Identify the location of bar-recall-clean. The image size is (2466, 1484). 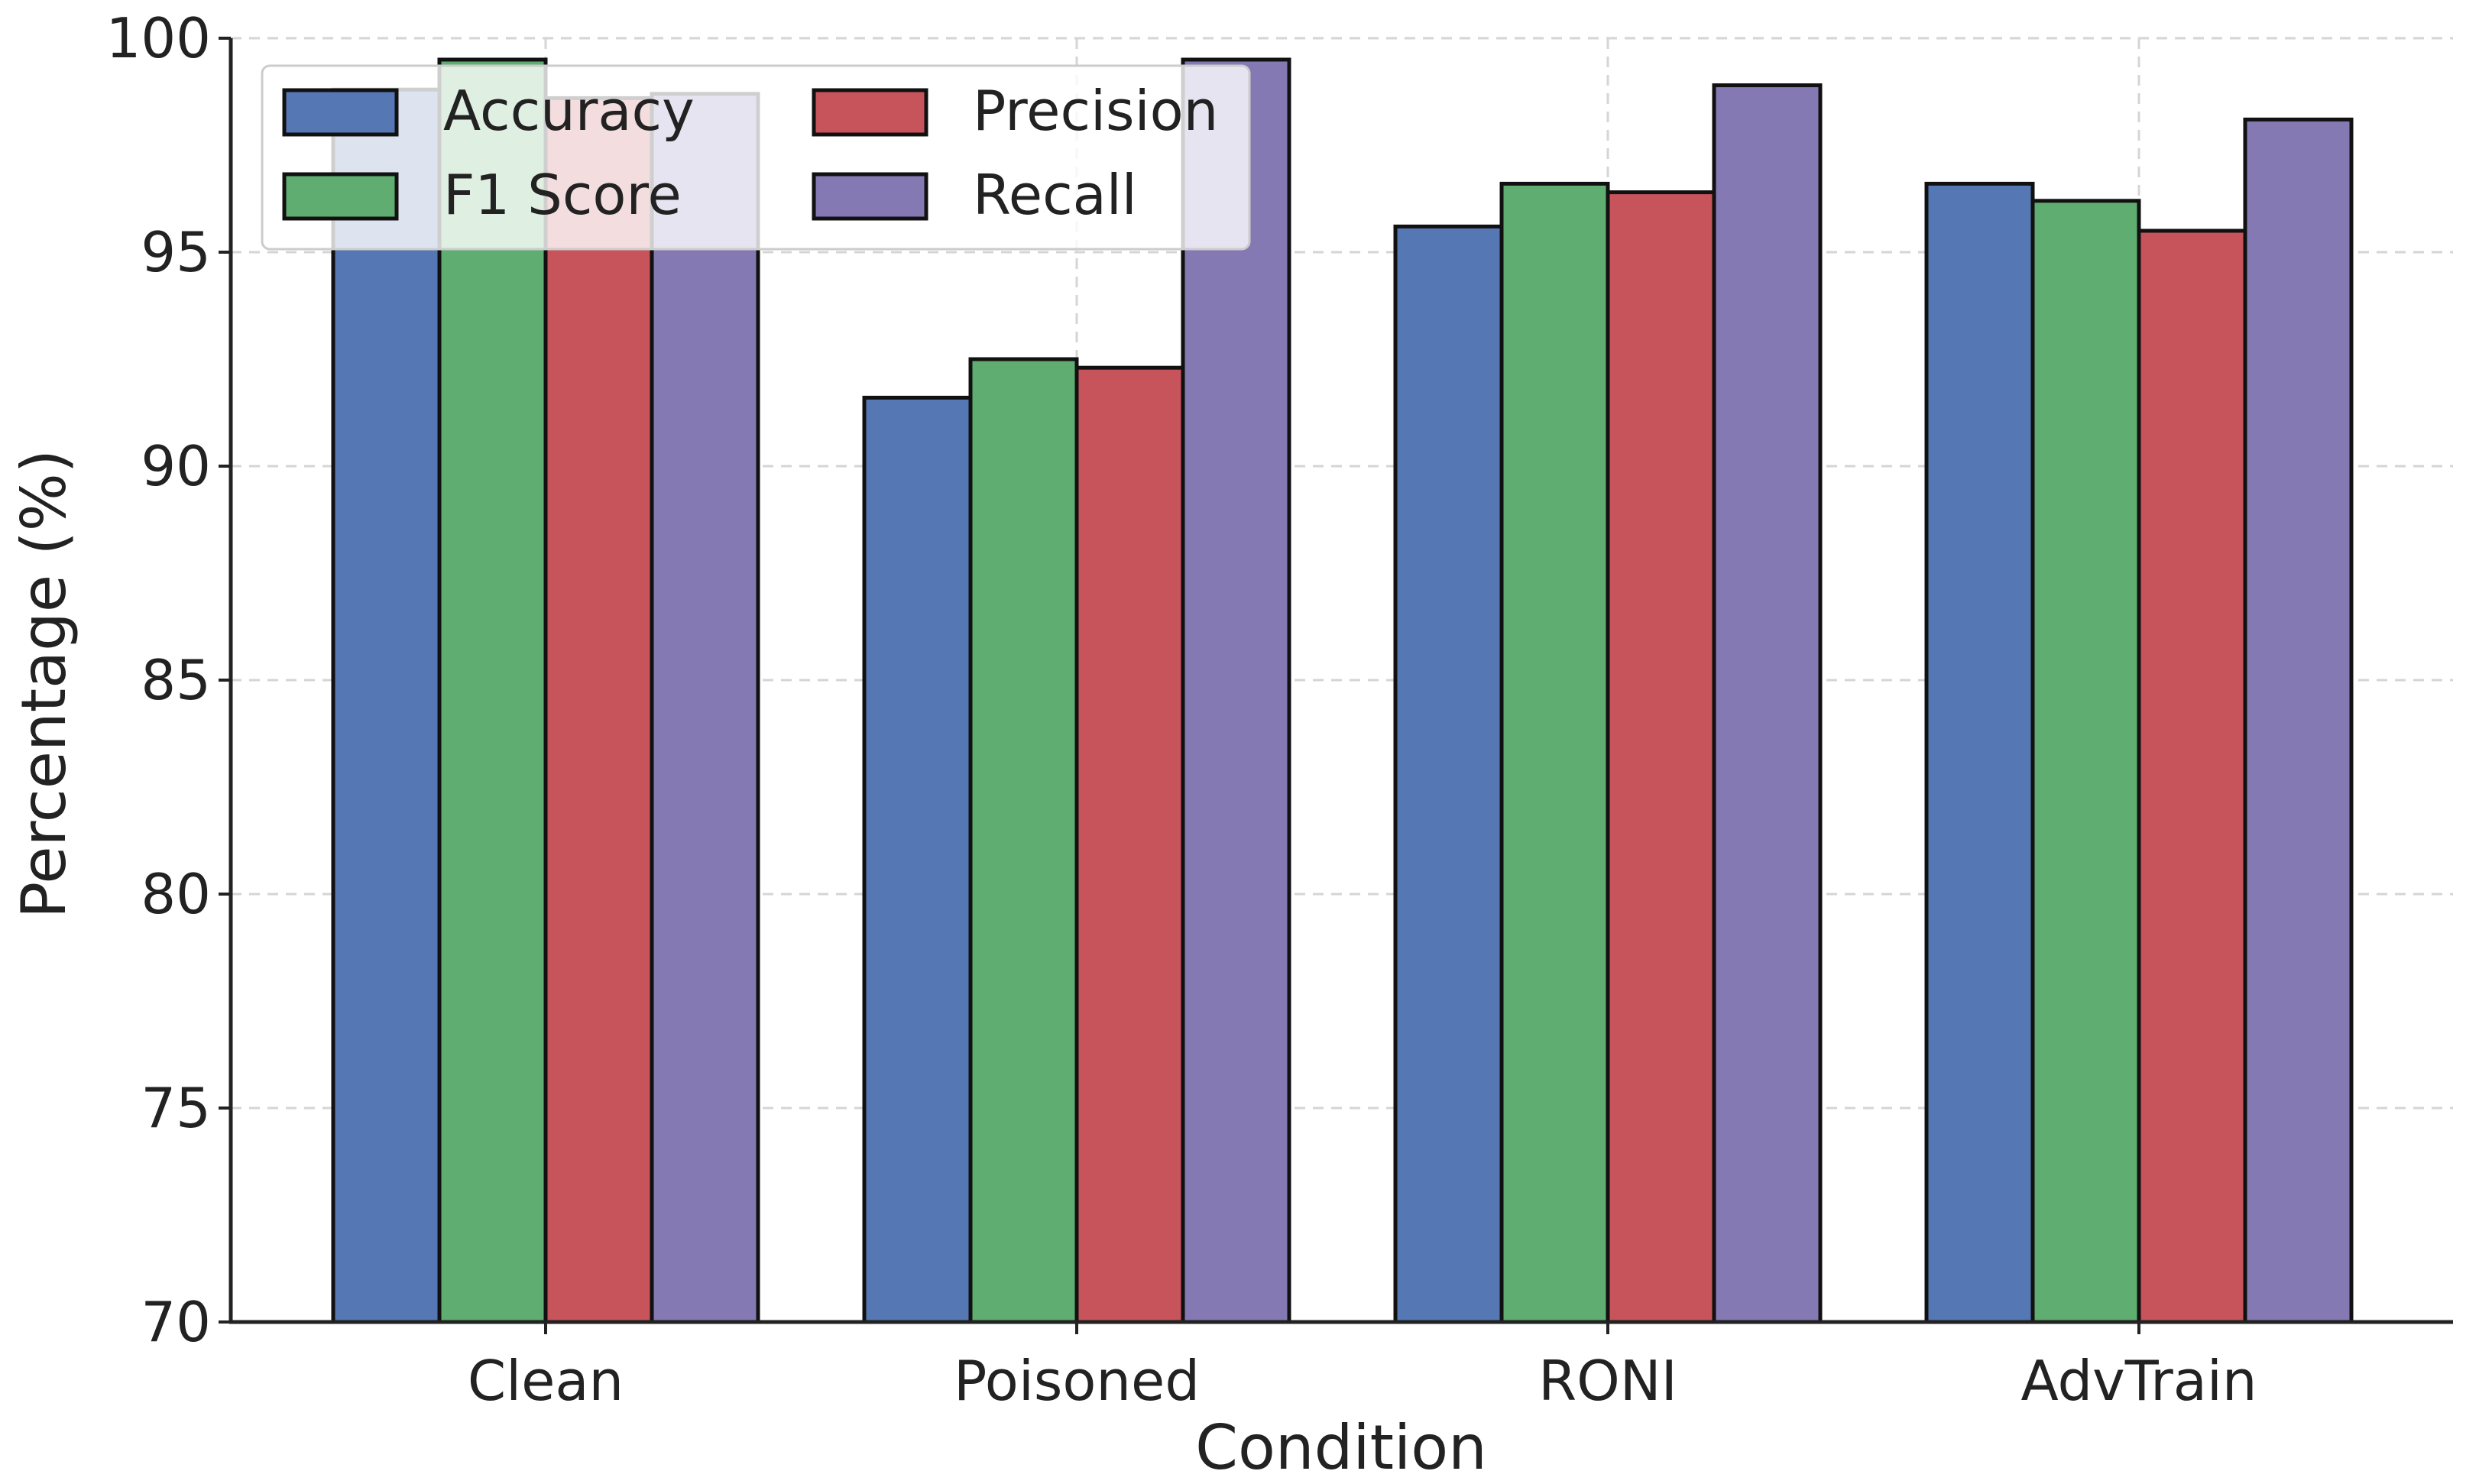
(705, 708).